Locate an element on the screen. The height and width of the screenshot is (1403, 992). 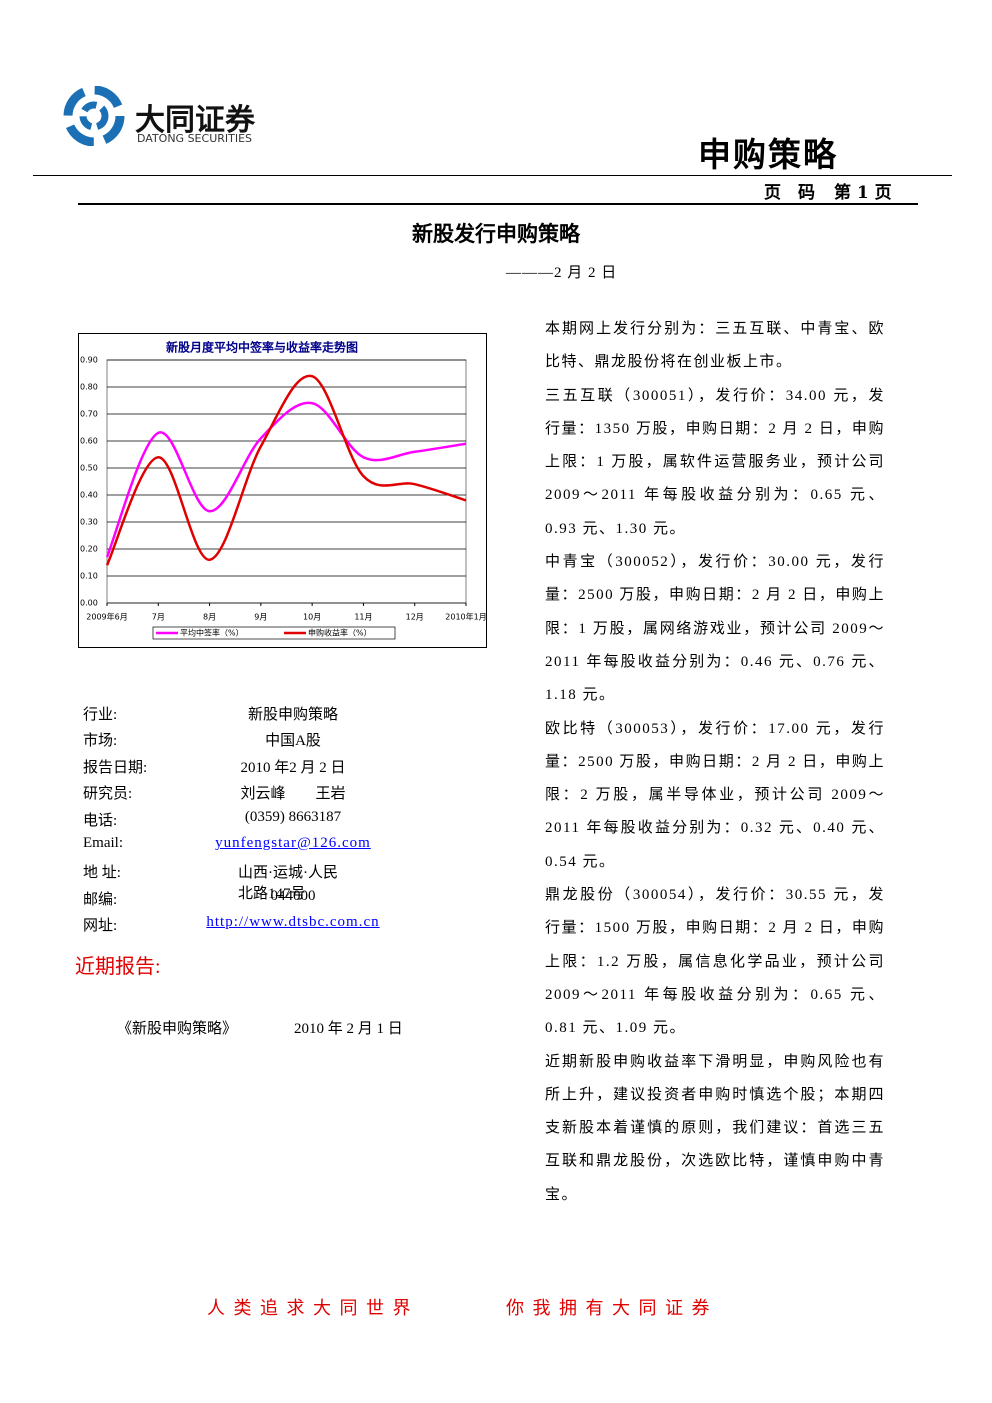
info-label: 市场: is located at coordinates (100, 741).